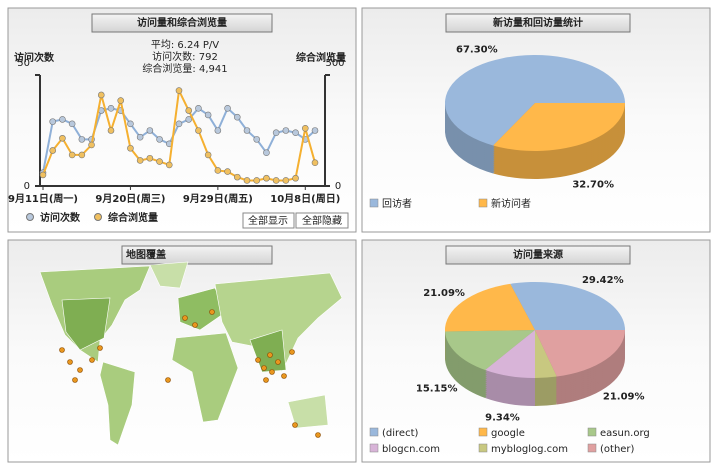 The height and width of the screenshot is (473, 718). Describe the element at coordinates (321, 57) in the screenshot. I see `y2-axis-label: 综合浏览量` at that location.